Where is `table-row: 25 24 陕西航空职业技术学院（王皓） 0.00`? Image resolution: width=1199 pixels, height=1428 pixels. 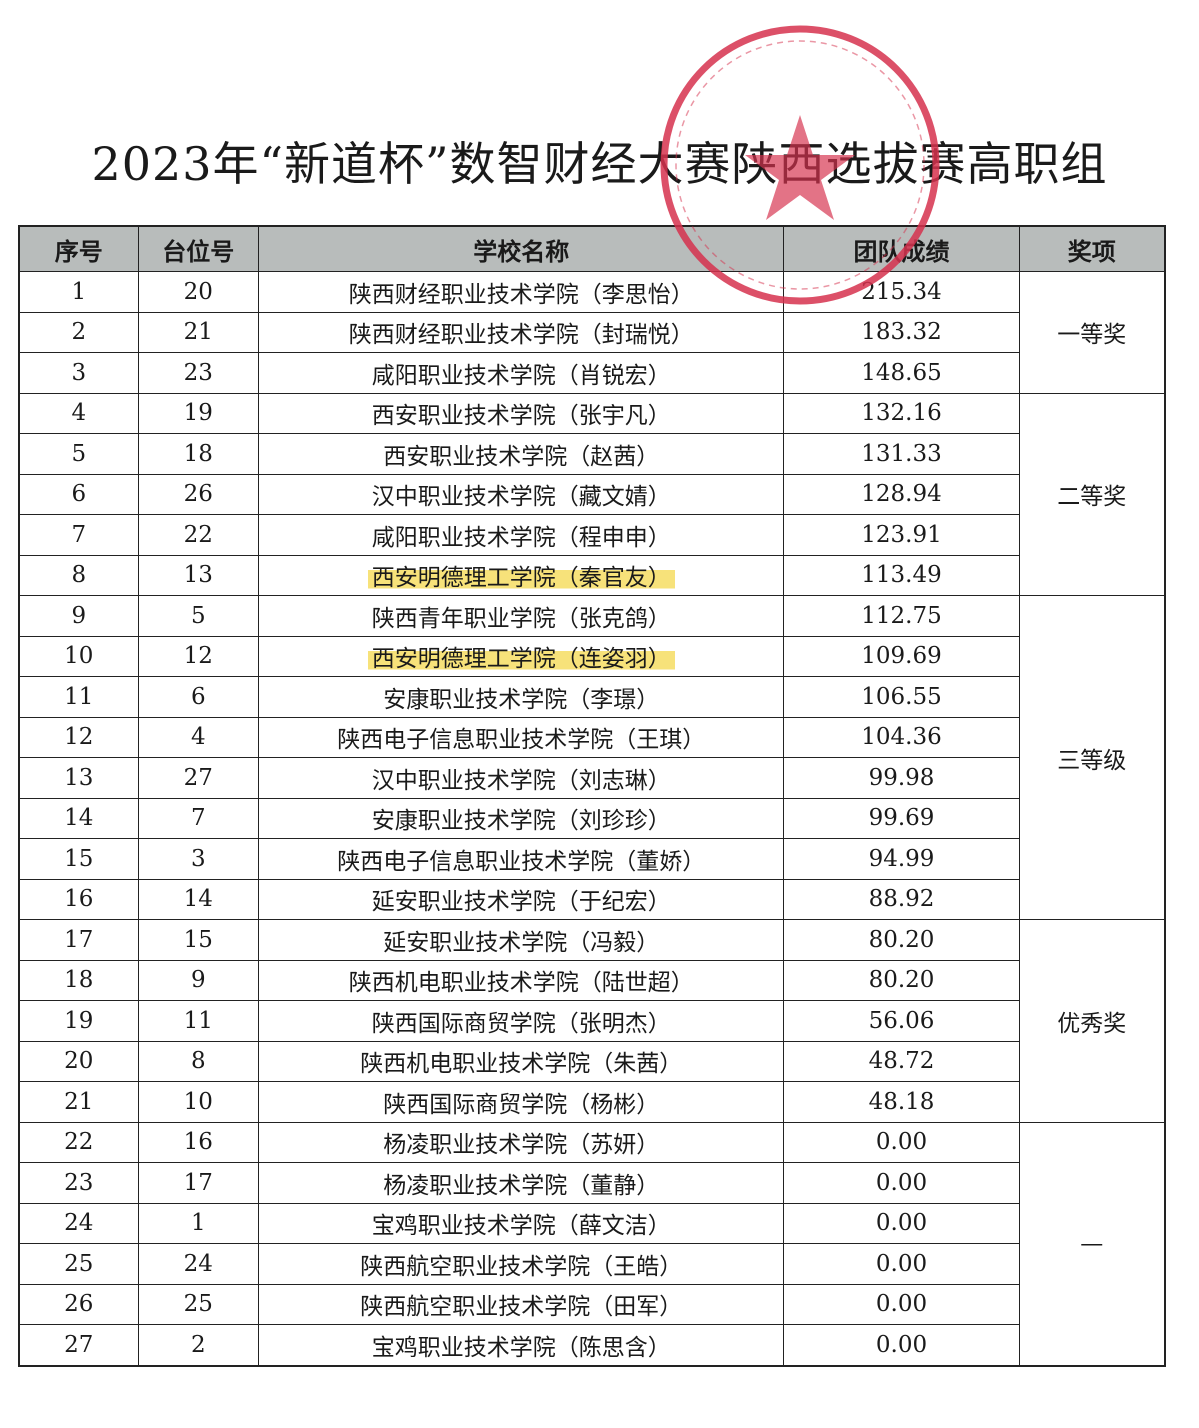 table-row: 25 24 陕西航空职业技术学院（王皓） 0.00 is located at coordinates (591, 1264).